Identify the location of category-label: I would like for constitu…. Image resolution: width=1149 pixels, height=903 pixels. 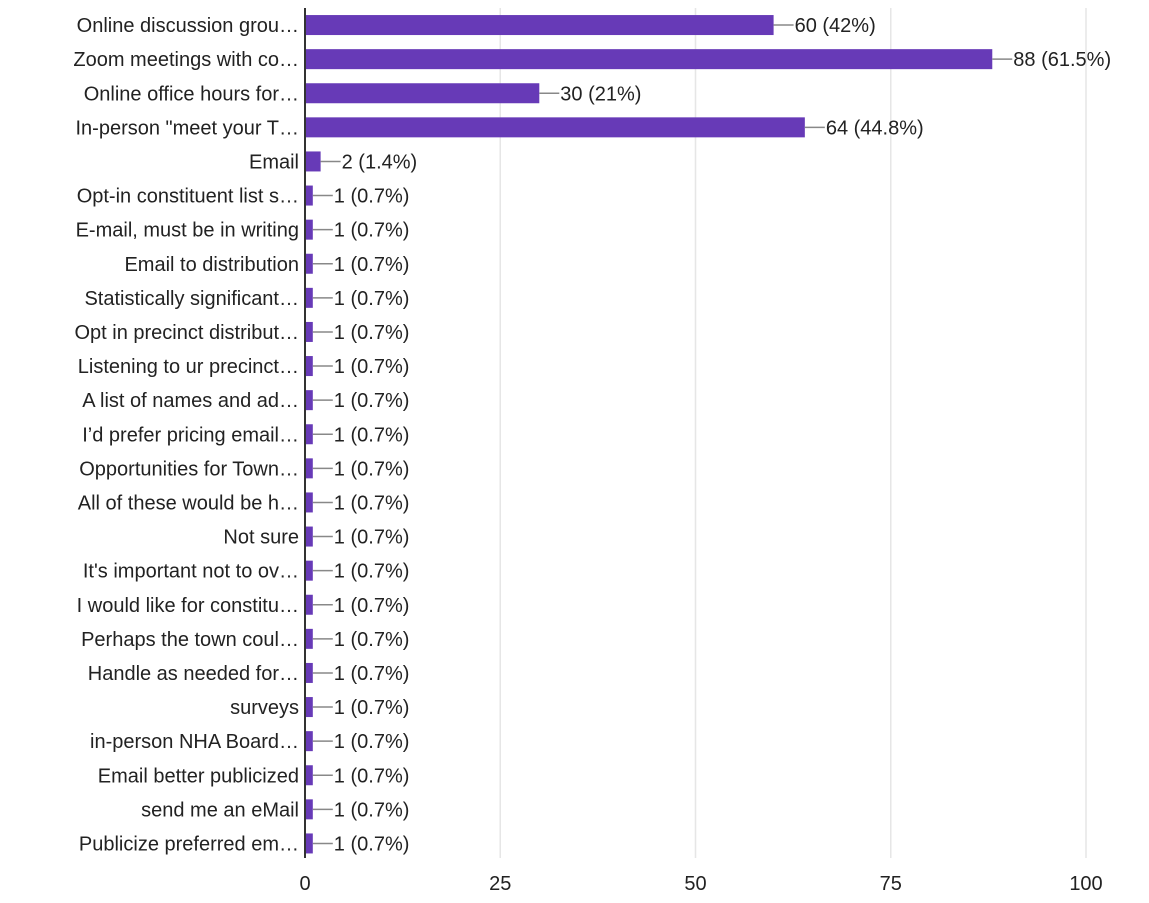
(188, 606).